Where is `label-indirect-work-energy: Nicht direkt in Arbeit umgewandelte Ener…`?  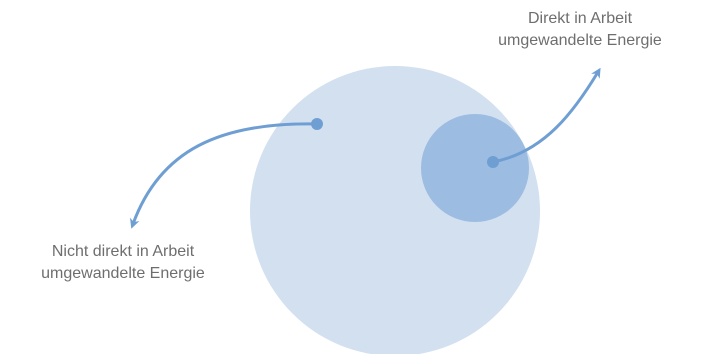 label-indirect-work-energy: Nicht direkt in Arbeit umgewandelte Ener… is located at coordinates (123, 263).